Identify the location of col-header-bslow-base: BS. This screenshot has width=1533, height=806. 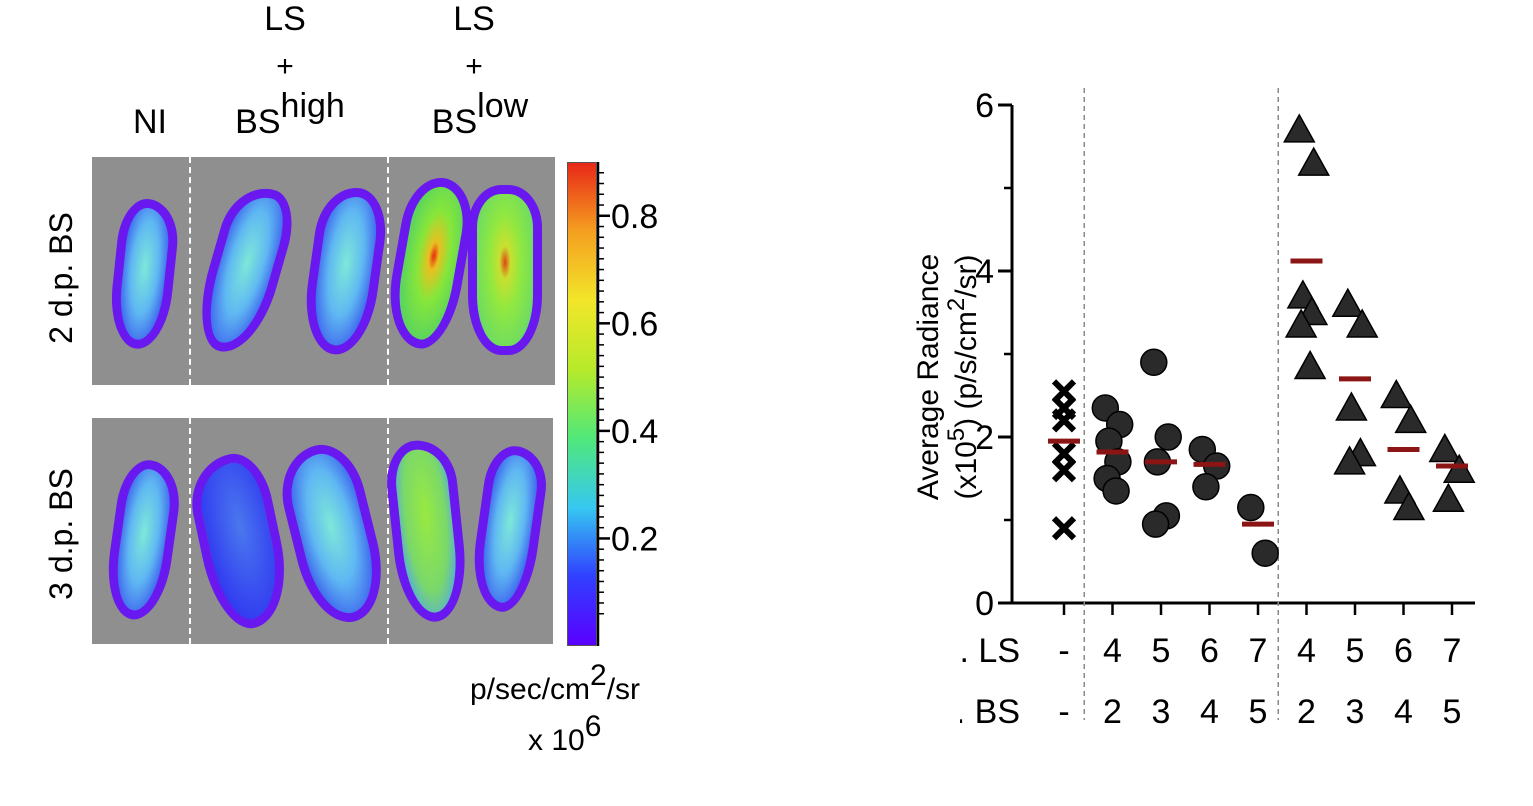
(454, 122).